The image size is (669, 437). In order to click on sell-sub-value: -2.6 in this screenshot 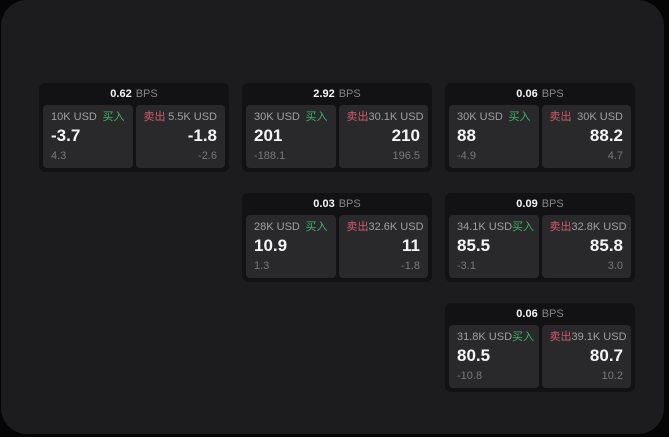, I will do `click(207, 156)`.